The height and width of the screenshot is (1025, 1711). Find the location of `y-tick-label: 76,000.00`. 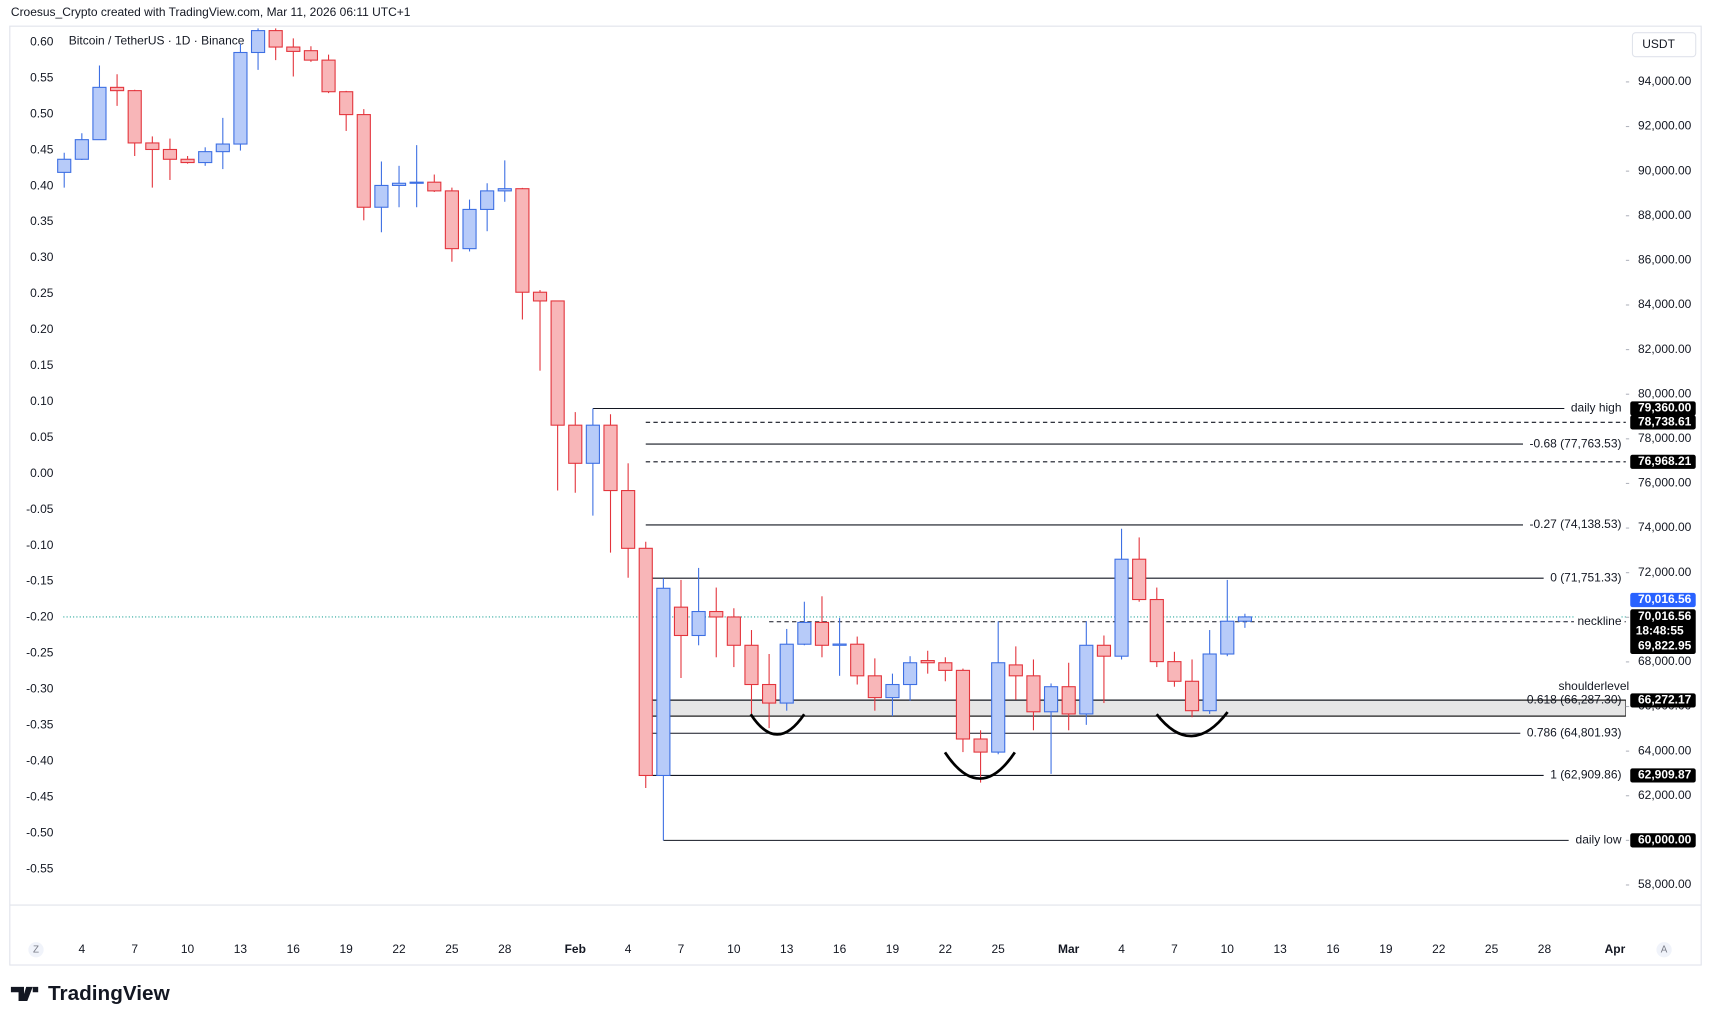

y-tick-label: 76,000.00 is located at coordinates (1665, 483).